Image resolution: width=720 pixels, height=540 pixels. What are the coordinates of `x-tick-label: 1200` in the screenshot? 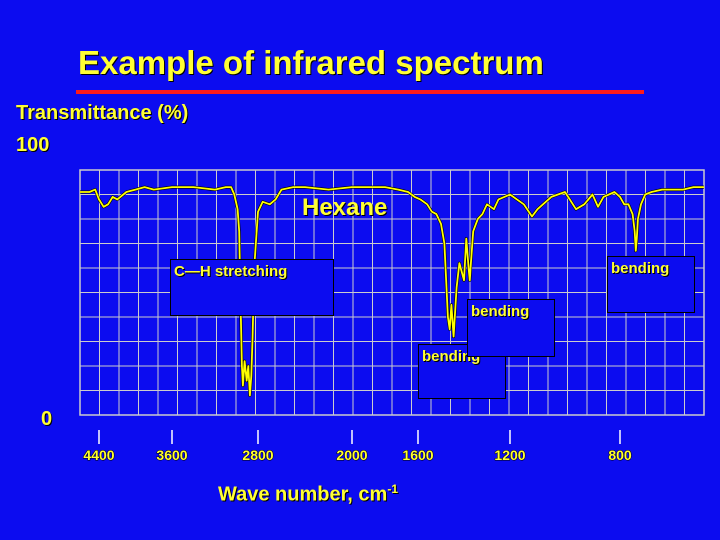 It's located at (509, 455).